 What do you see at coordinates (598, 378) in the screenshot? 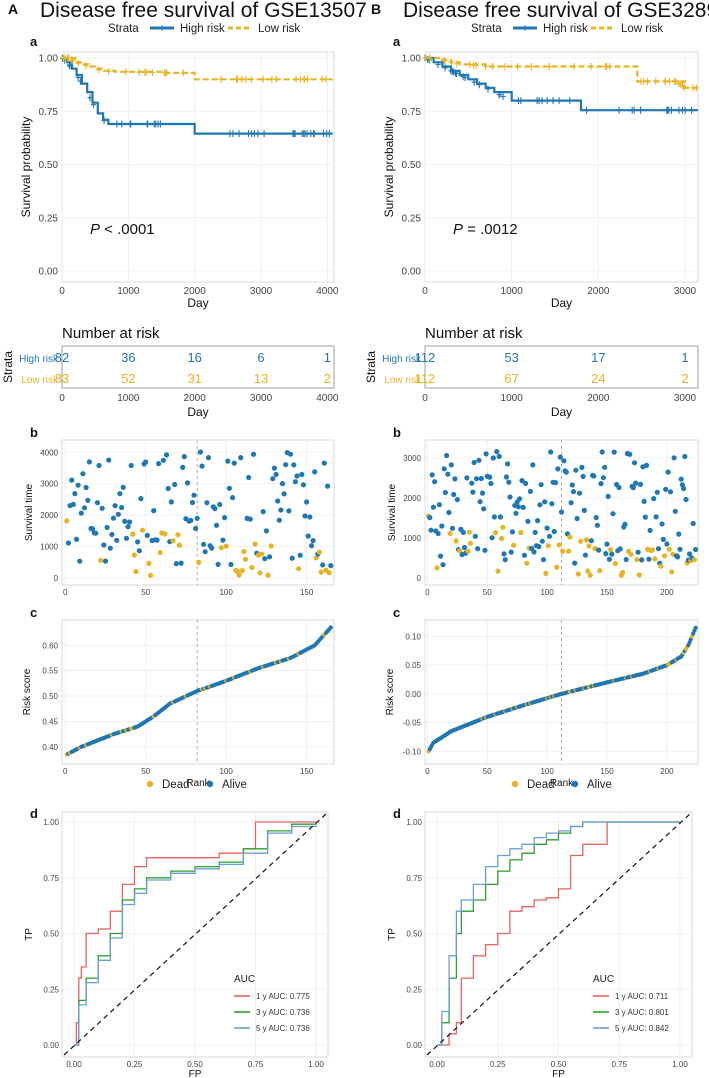
I see `p2-risk-table-low-count: 24` at bounding box center [598, 378].